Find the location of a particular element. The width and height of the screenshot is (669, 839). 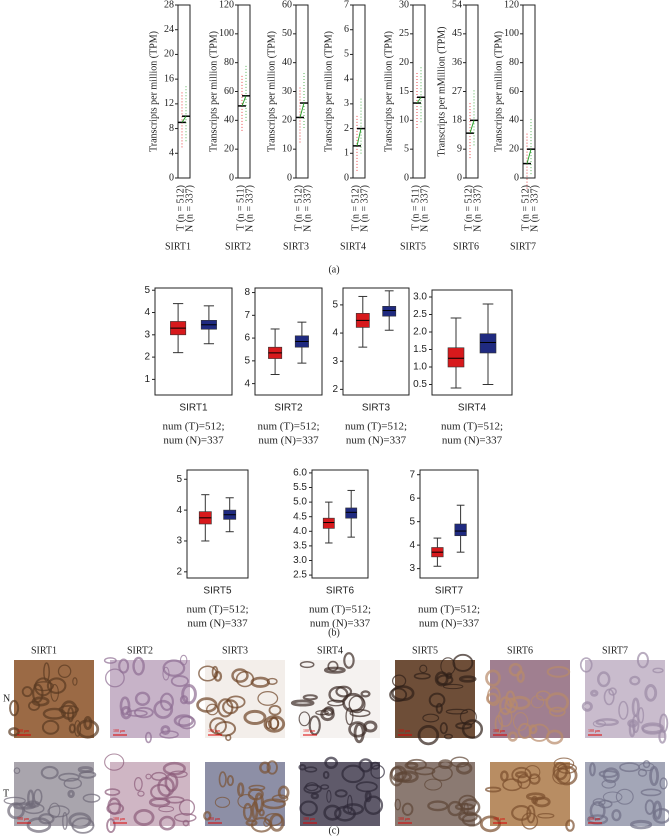

x-axis-label: SIRT2 is located at coordinates (288, 408).